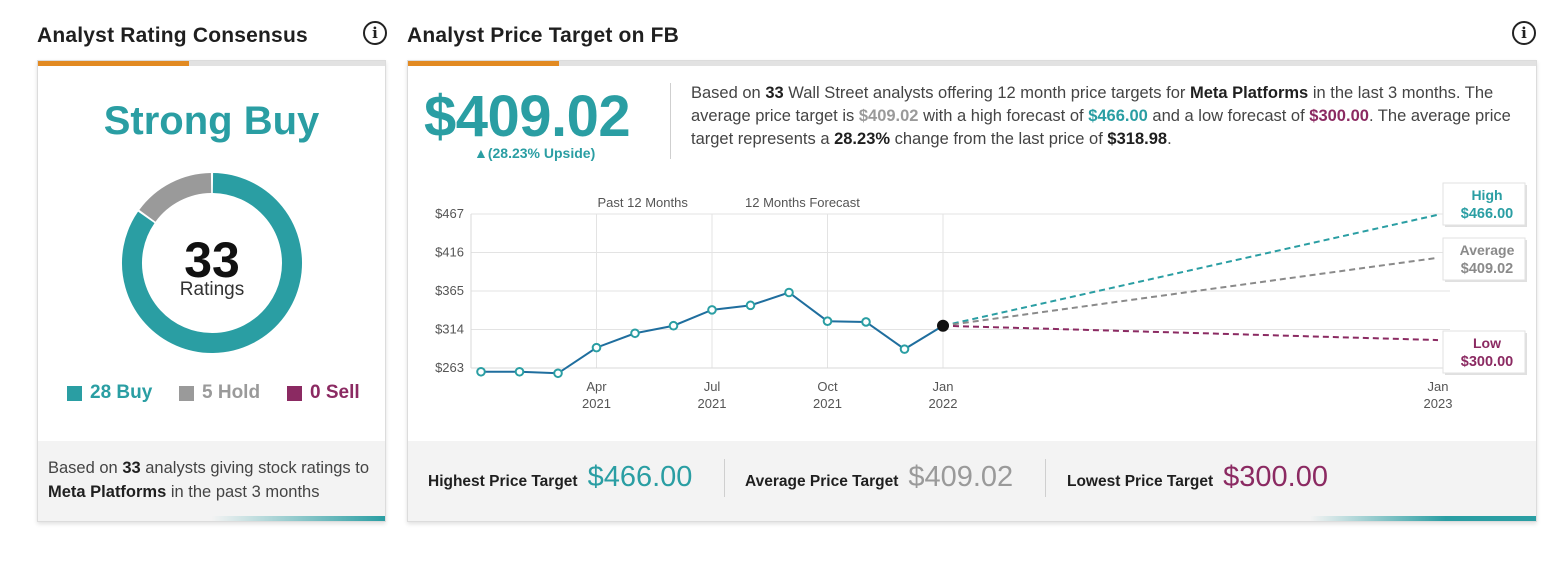  I want to click on x-tick-month: Oct, so click(827, 386).